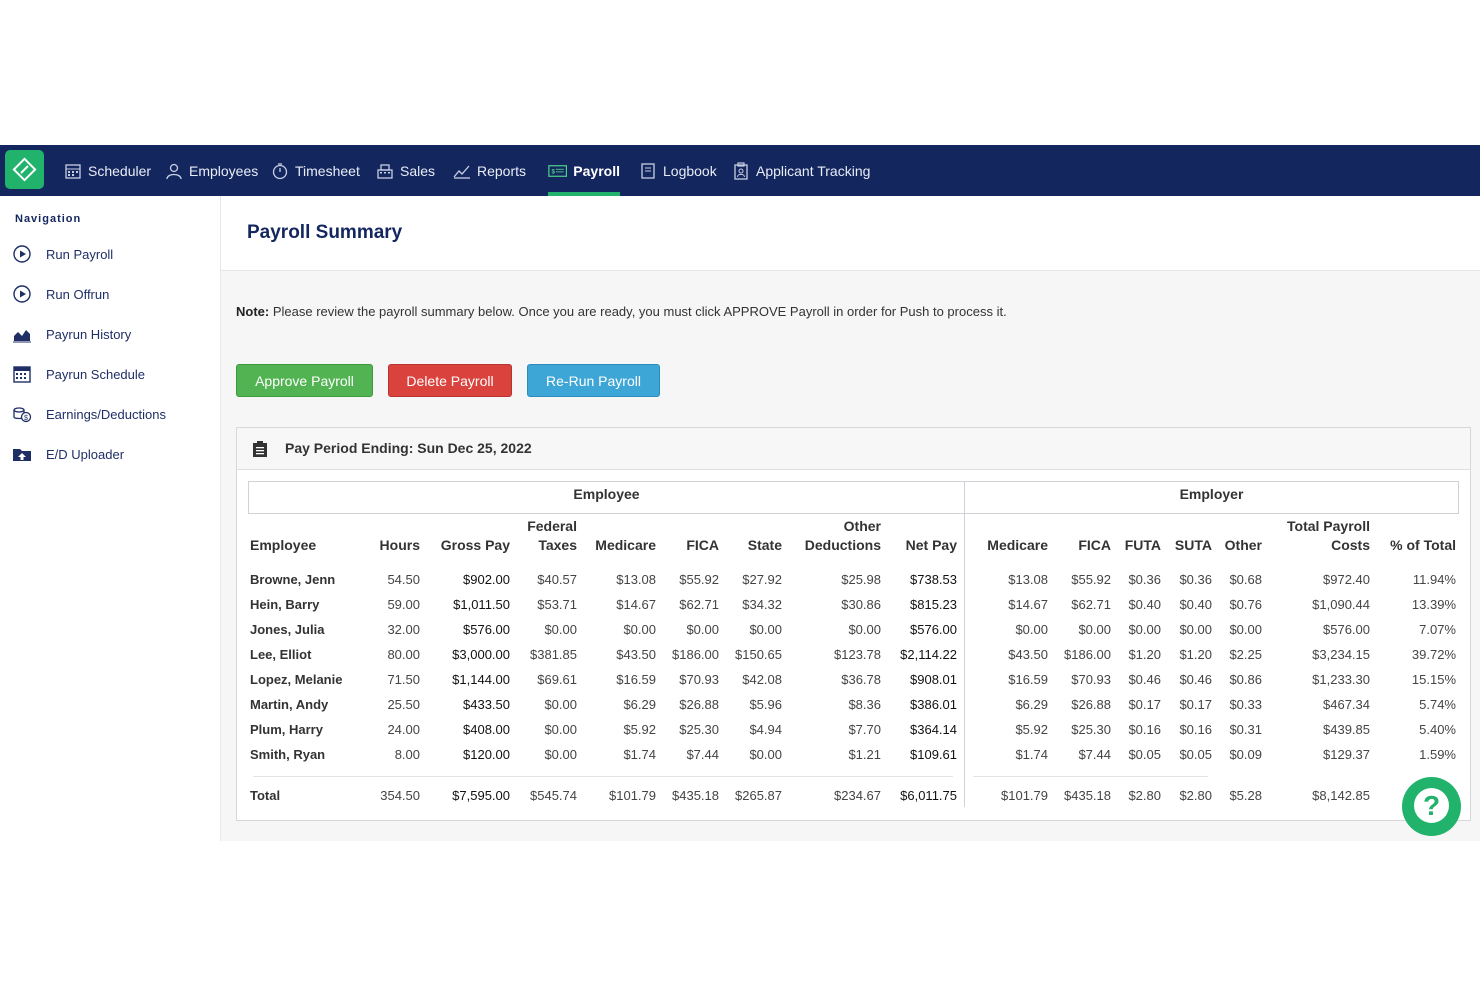 Image resolution: width=1480 pixels, height=987 pixels. Describe the element at coordinates (1028, 579) in the screenshot. I see `cell-er-medicare: $13.08` at that location.